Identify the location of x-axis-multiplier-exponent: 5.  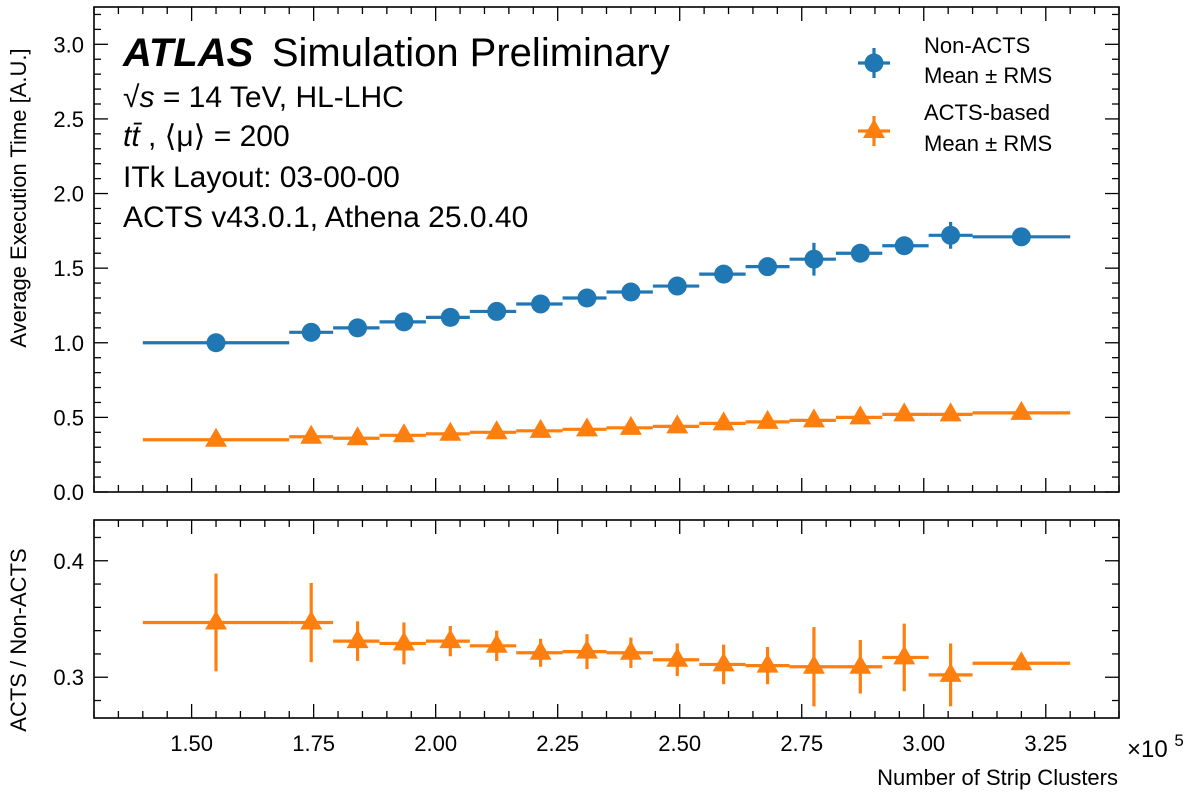
(1178, 740).